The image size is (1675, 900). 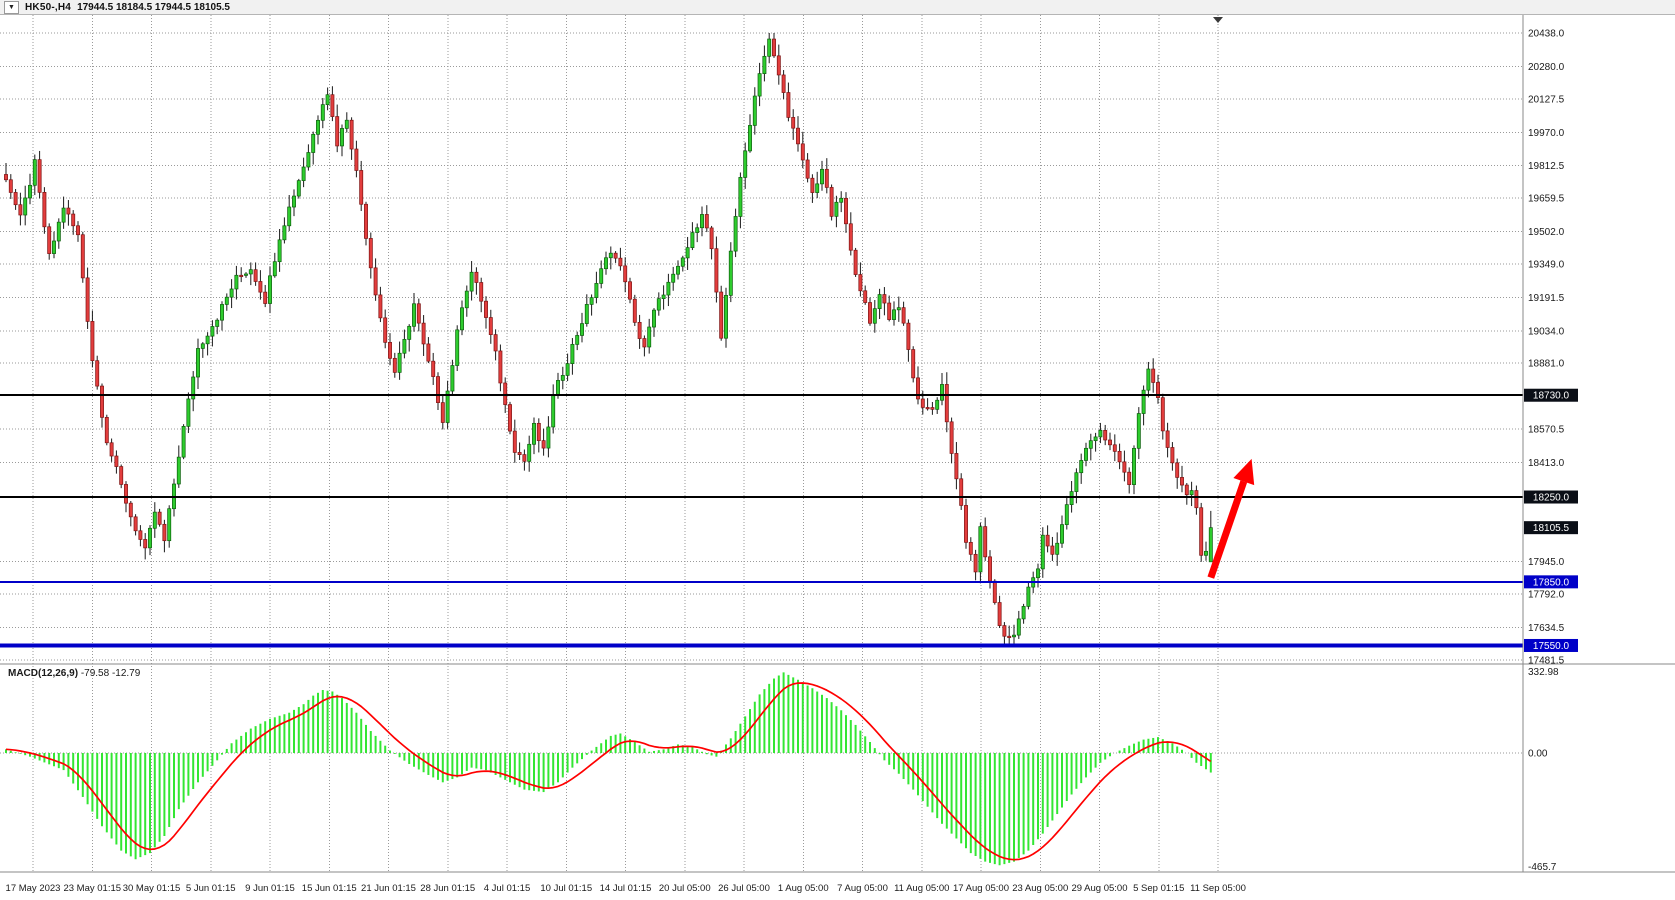 I want to click on chart-shift-marker-icon, so click(x=1218, y=20).